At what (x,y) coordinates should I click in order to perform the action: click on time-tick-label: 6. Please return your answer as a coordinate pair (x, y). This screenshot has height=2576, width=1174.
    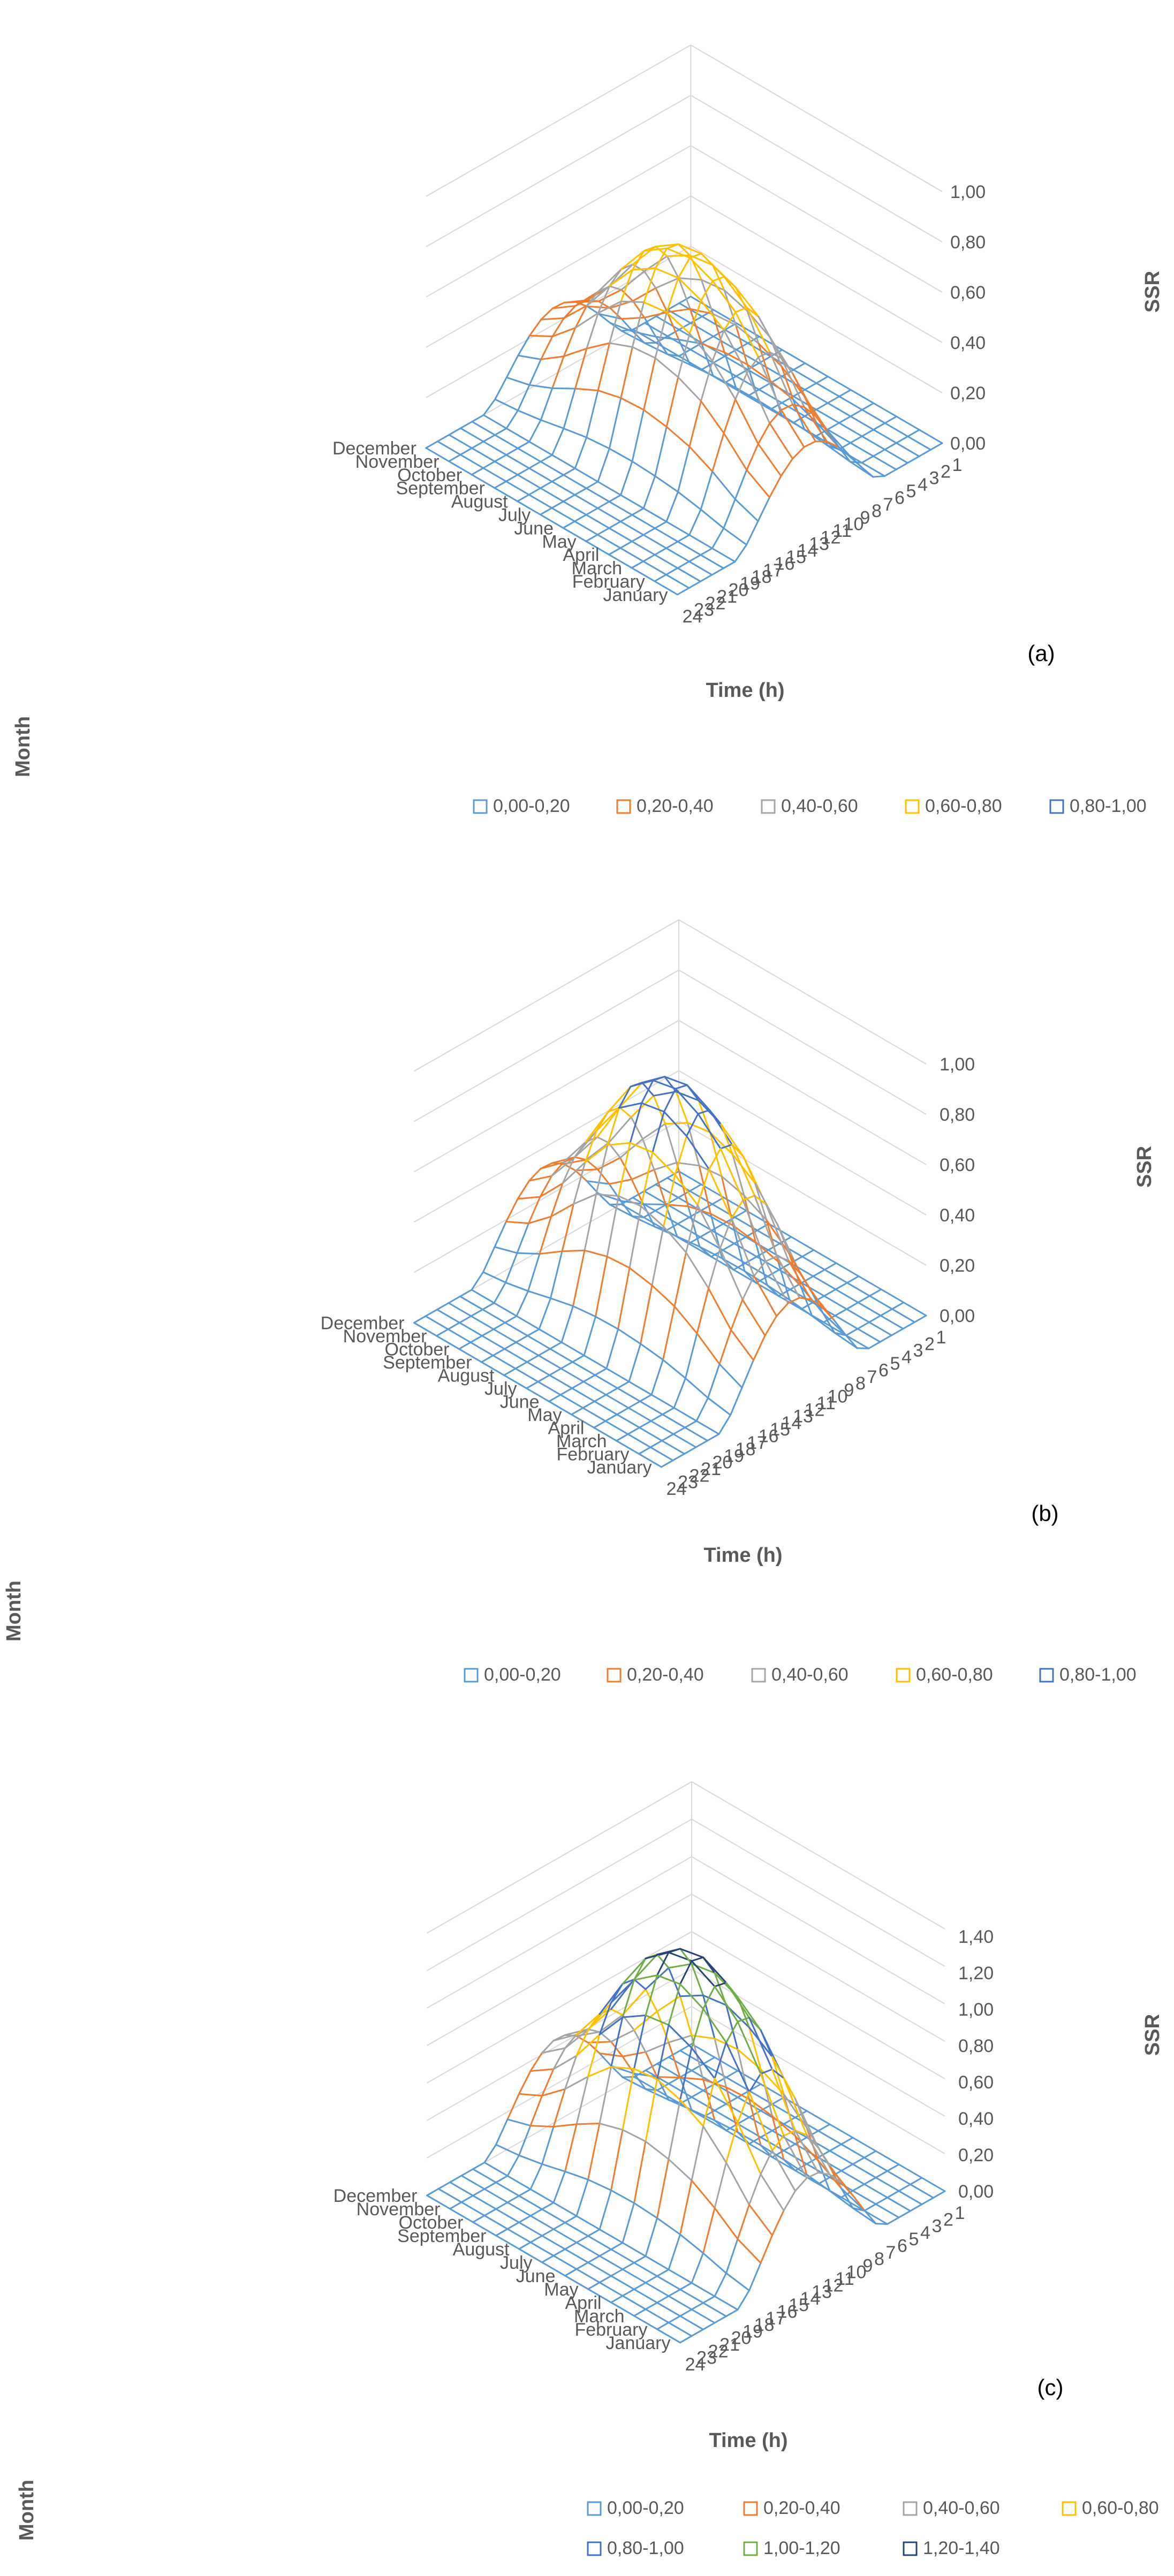
    Looking at the image, I should click on (883, 1371).